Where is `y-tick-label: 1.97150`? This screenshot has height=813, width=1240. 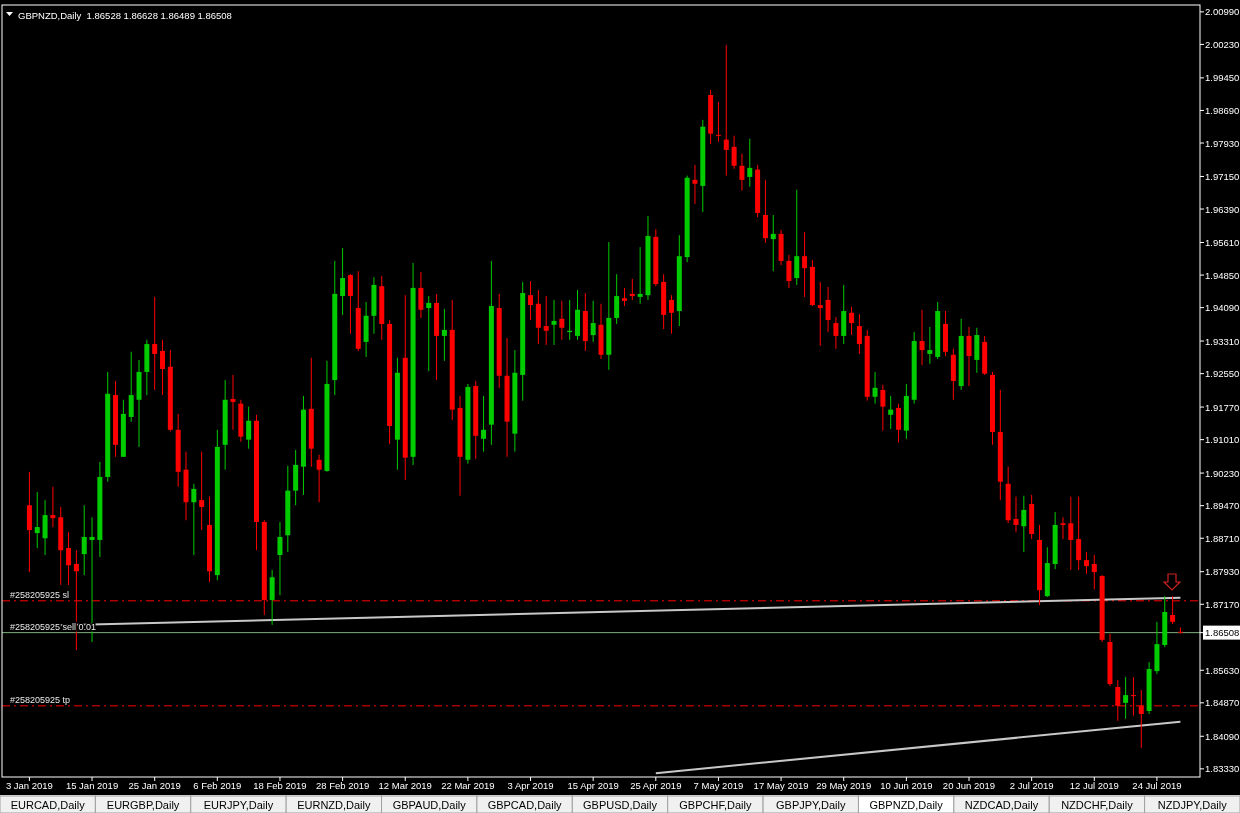 y-tick-label: 1.97150 is located at coordinates (1222, 176).